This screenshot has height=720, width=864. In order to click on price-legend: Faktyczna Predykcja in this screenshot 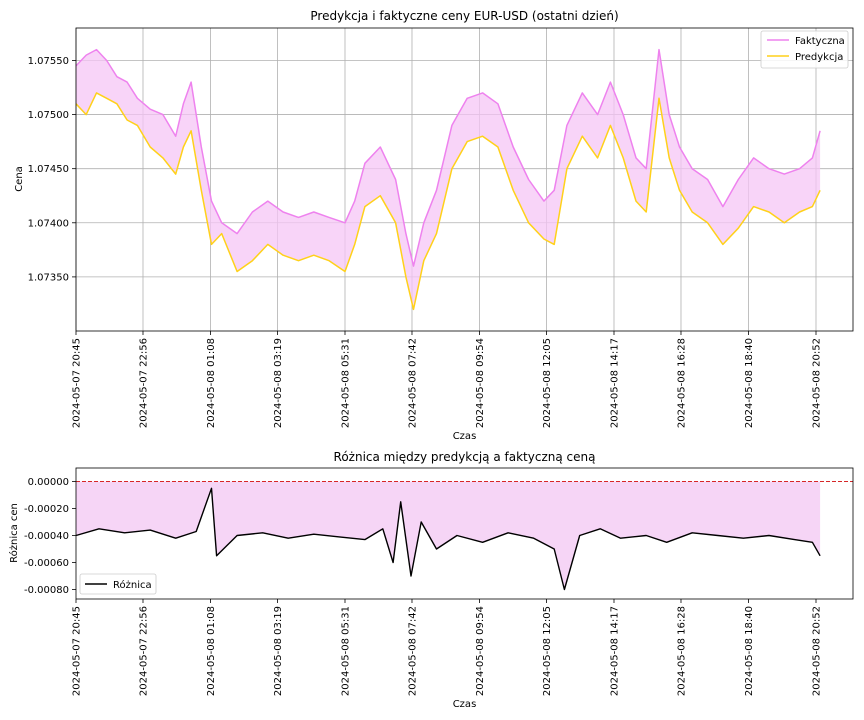, I will do `click(804, 49)`.